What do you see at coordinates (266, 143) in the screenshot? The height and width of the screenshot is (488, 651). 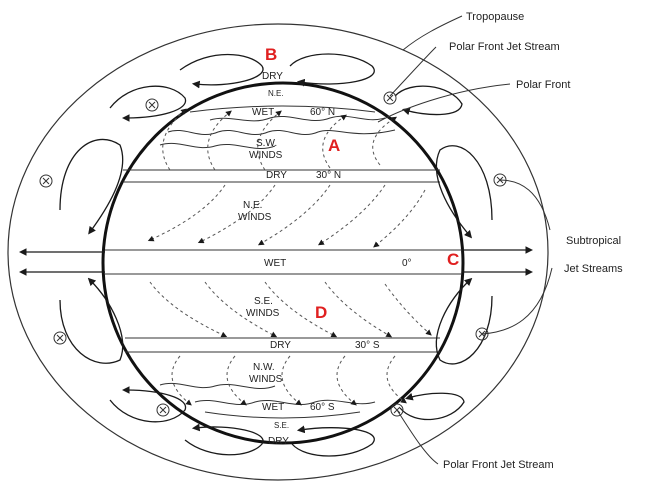 I see `sw-winds-1: S.W.` at bounding box center [266, 143].